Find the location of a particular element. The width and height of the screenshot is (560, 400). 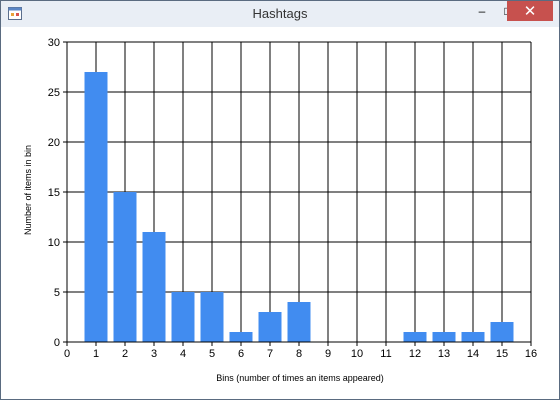

title-bar: Hashtags – □ ✕ is located at coordinates (280, 14).